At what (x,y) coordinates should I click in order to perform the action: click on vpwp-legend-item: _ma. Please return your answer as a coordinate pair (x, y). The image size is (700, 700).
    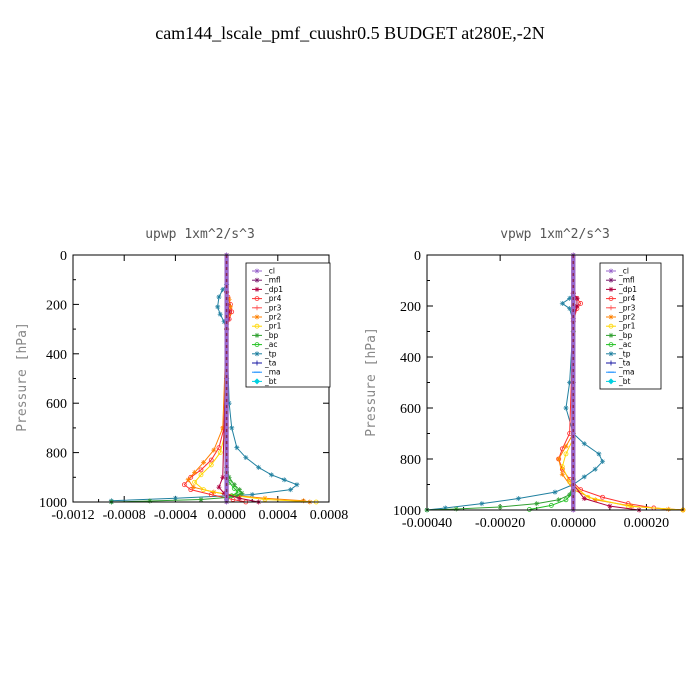
    Looking at the image, I should click on (620, 372).